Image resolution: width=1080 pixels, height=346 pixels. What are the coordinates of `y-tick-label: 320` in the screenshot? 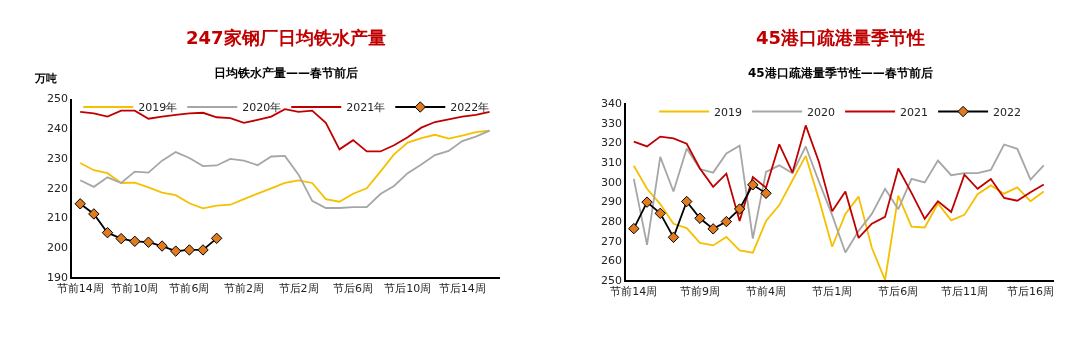 It's located at (611, 143).